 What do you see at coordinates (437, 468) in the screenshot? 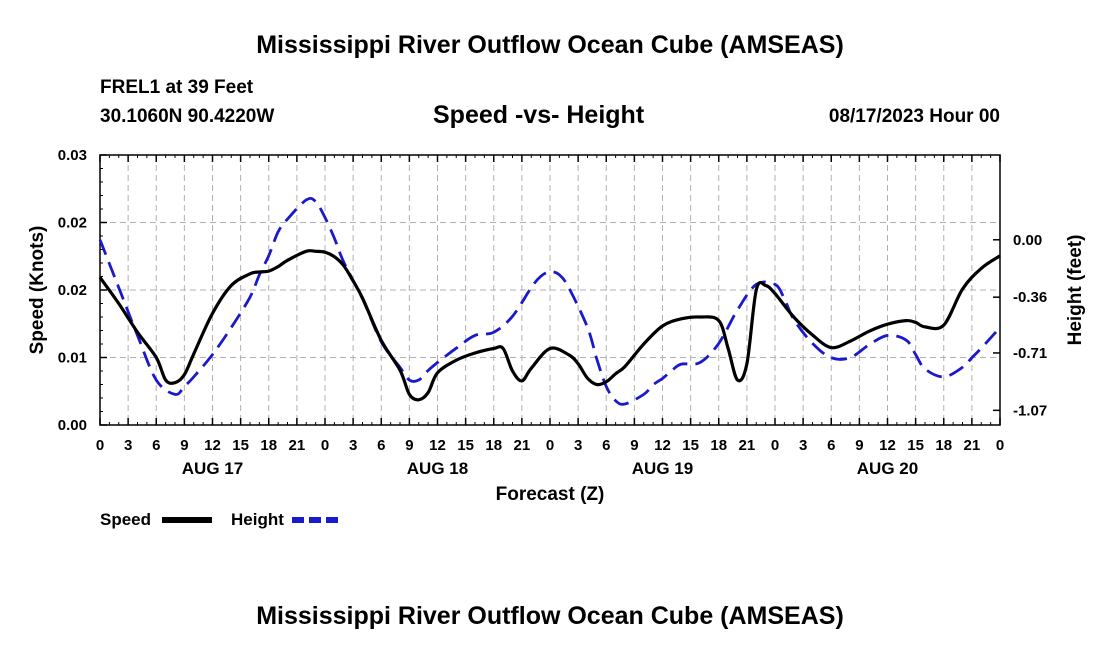
I see `date-label: AUG 18` at bounding box center [437, 468].